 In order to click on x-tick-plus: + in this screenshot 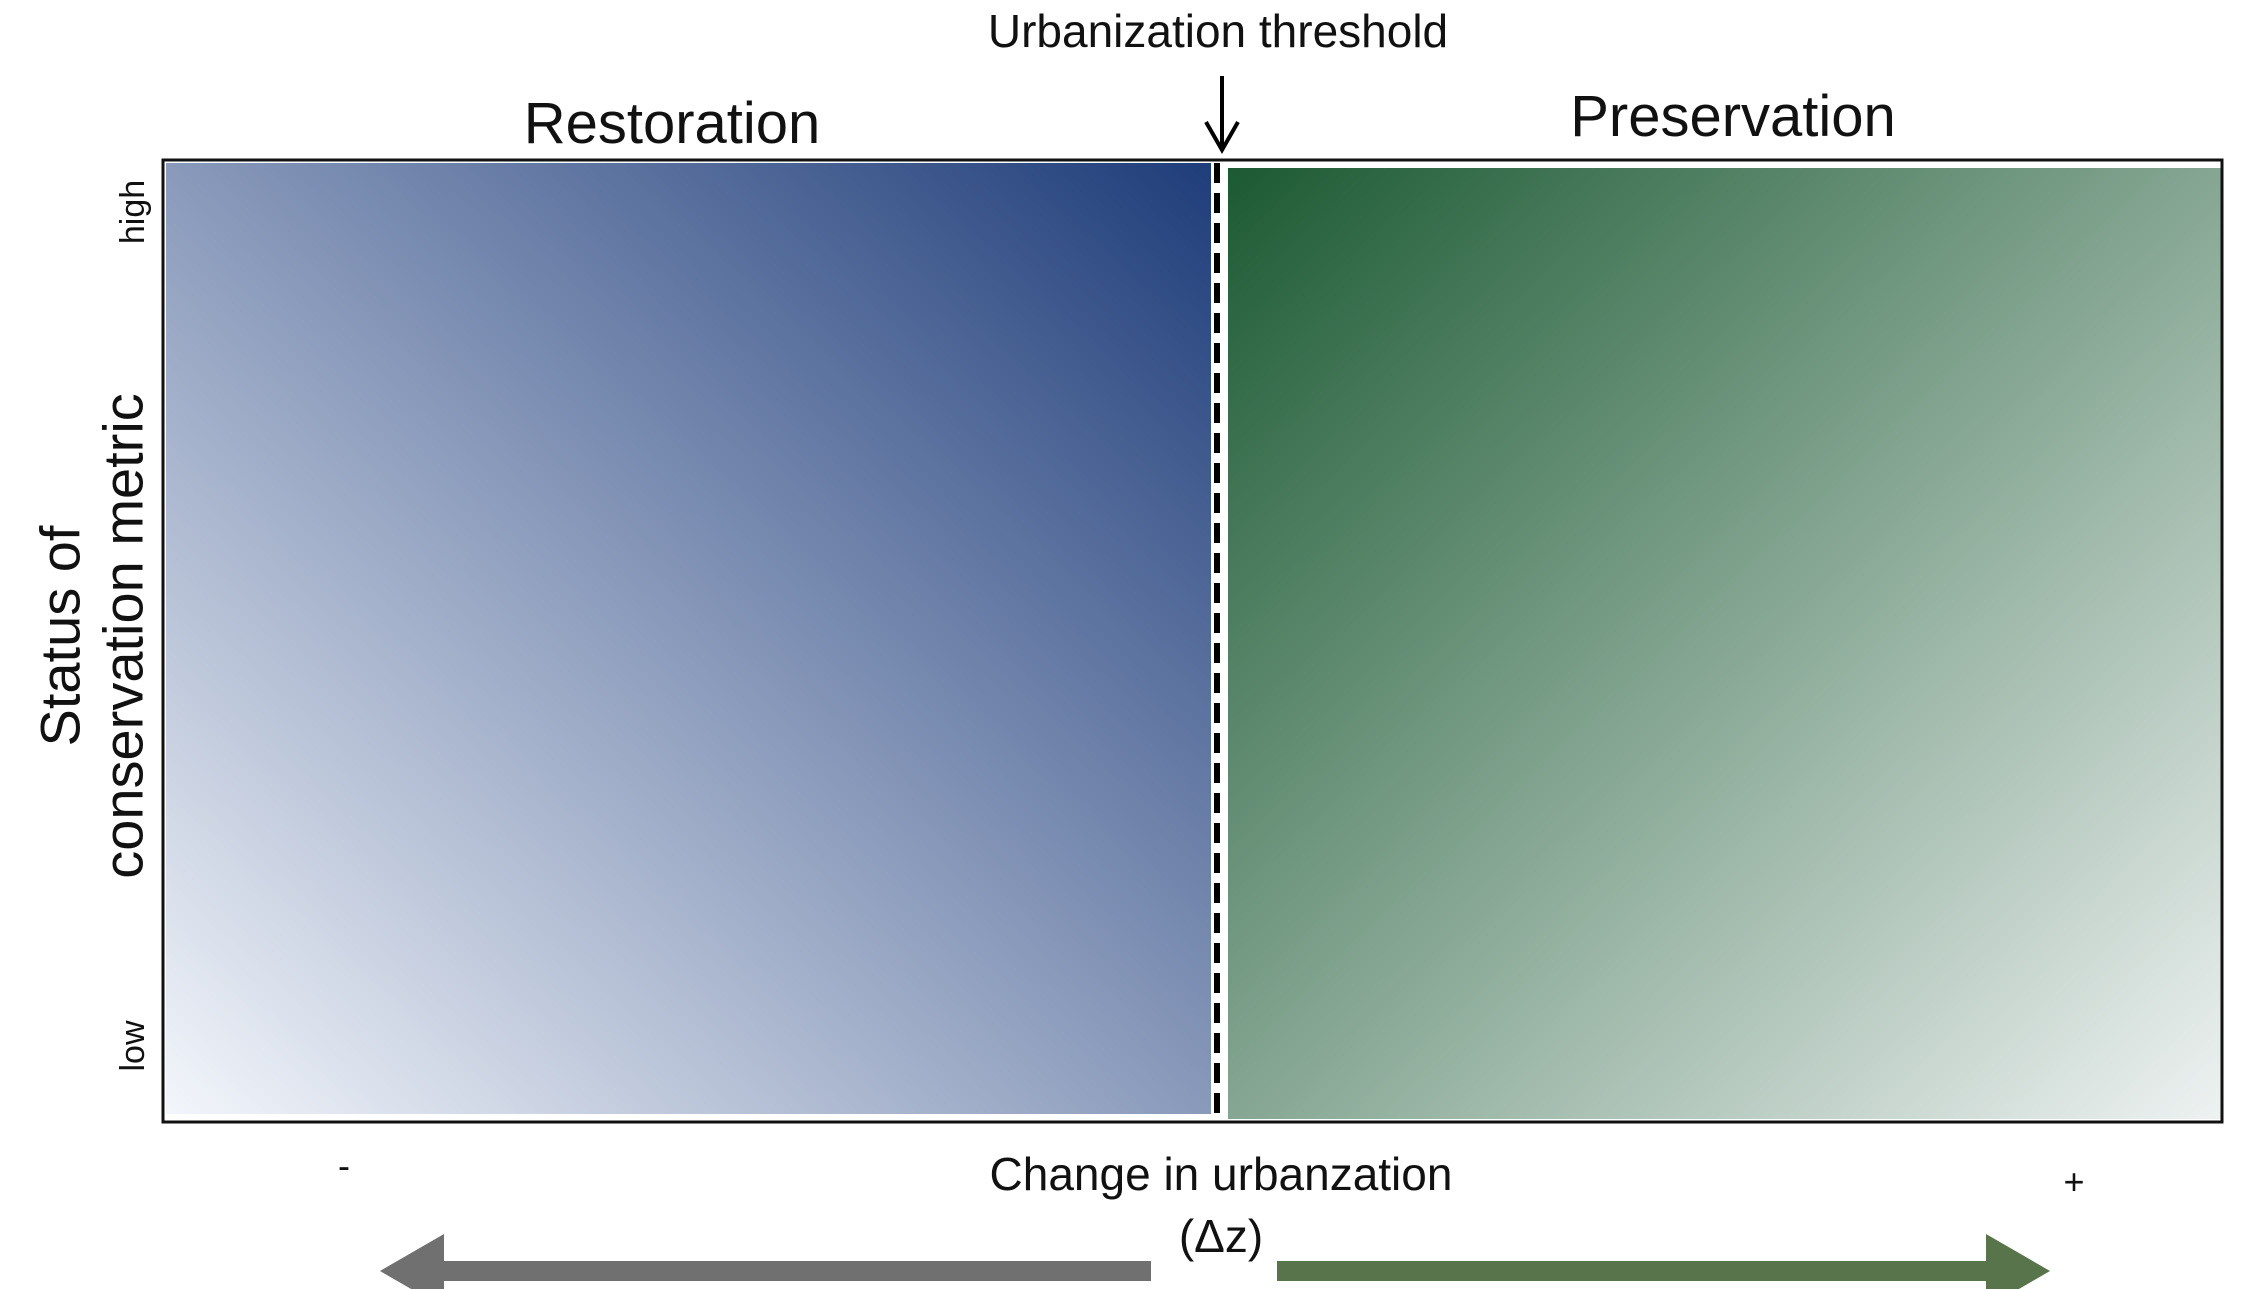, I will do `click(2074, 1181)`.